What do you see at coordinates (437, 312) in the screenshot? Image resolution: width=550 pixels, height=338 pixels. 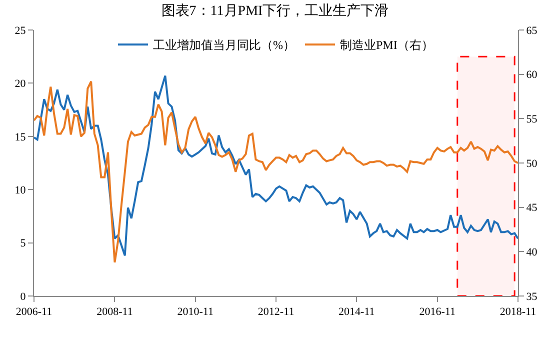 I see `x-tick-label: 2016-11` at bounding box center [437, 312].